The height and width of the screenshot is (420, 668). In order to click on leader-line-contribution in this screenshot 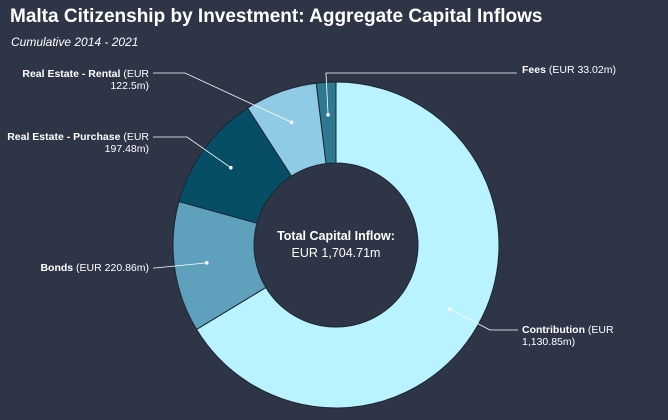, I will do `click(483, 319)`.